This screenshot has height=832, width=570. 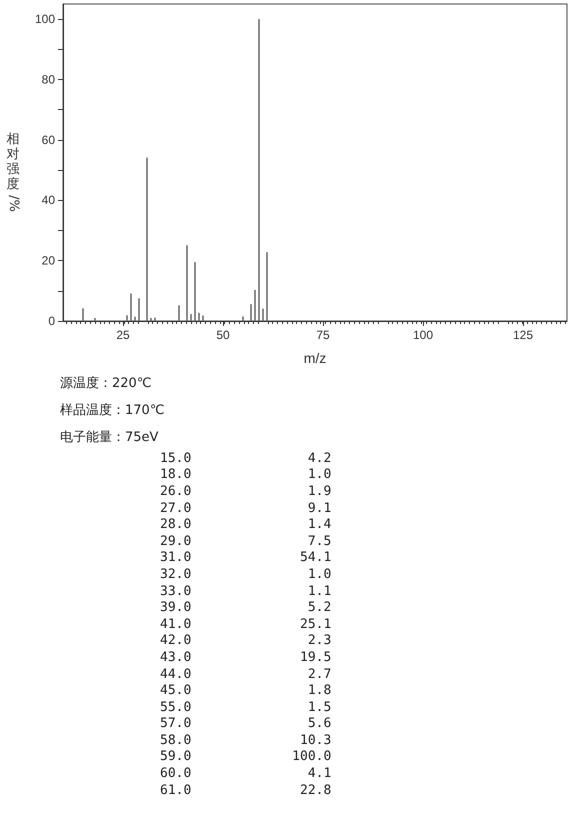 What do you see at coordinates (176, 541) in the screenshot?
I see `text: 29.0` at bounding box center [176, 541].